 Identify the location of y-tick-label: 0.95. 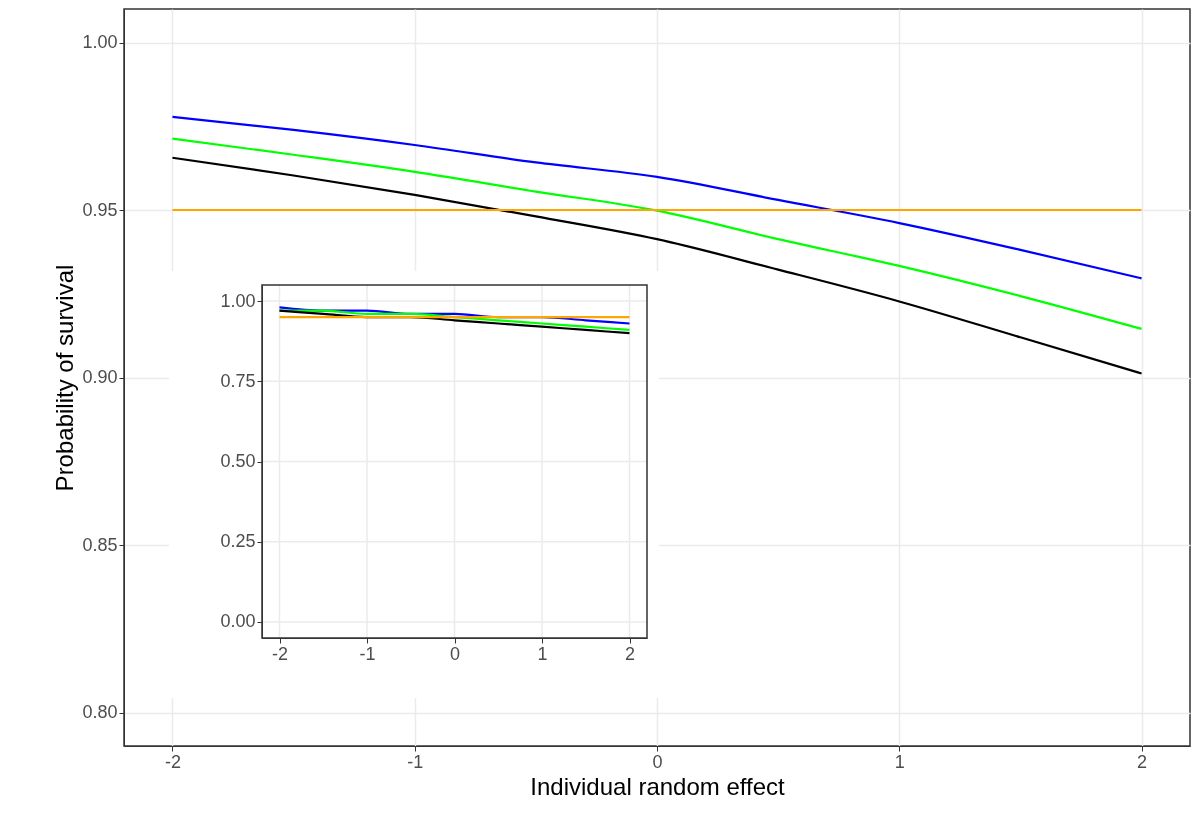
(100, 209).